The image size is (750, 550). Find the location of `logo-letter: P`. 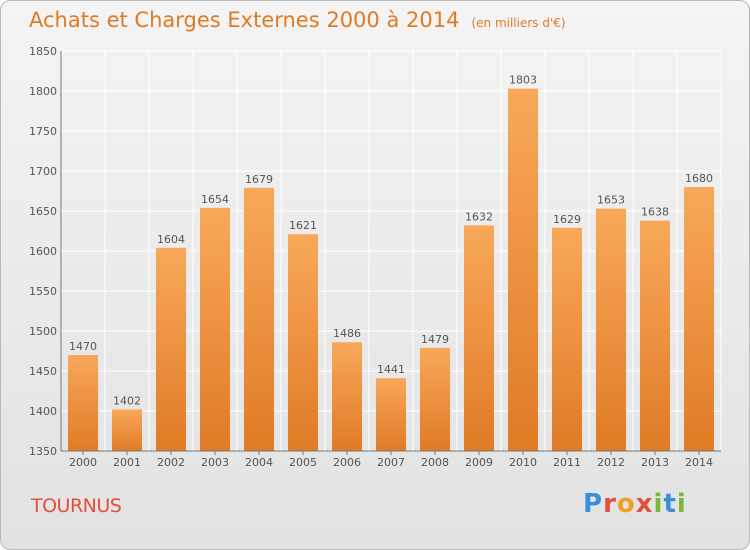

logo-letter: P is located at coordinates (593, 504).